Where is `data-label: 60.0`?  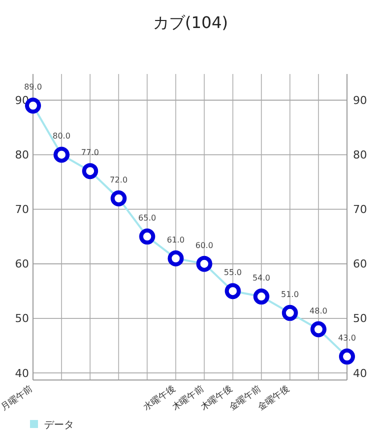
data-label: 60.0 is located at coordinates (204, 245).